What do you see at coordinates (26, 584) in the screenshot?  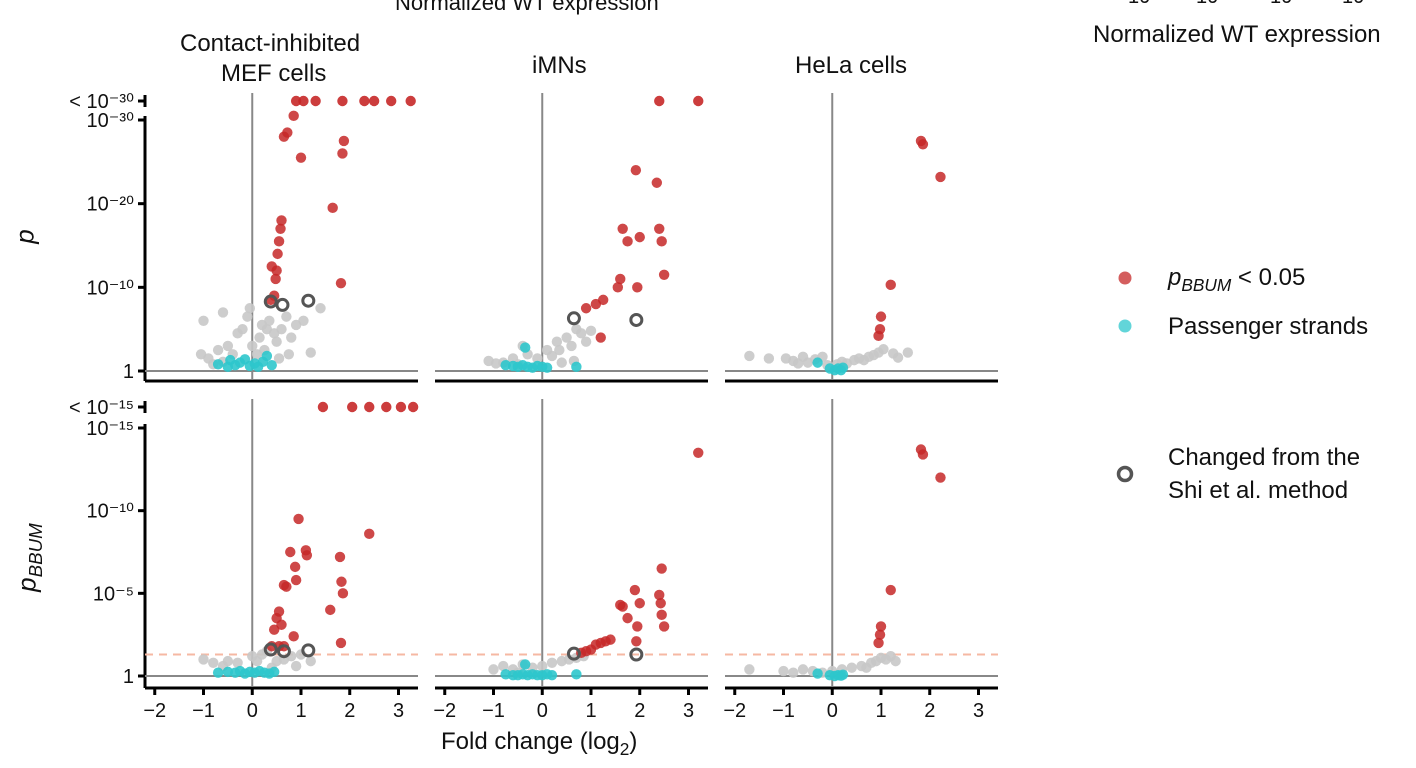 I see `y-axis-label-pbbum-main: p` at bounding box center [26, 584].